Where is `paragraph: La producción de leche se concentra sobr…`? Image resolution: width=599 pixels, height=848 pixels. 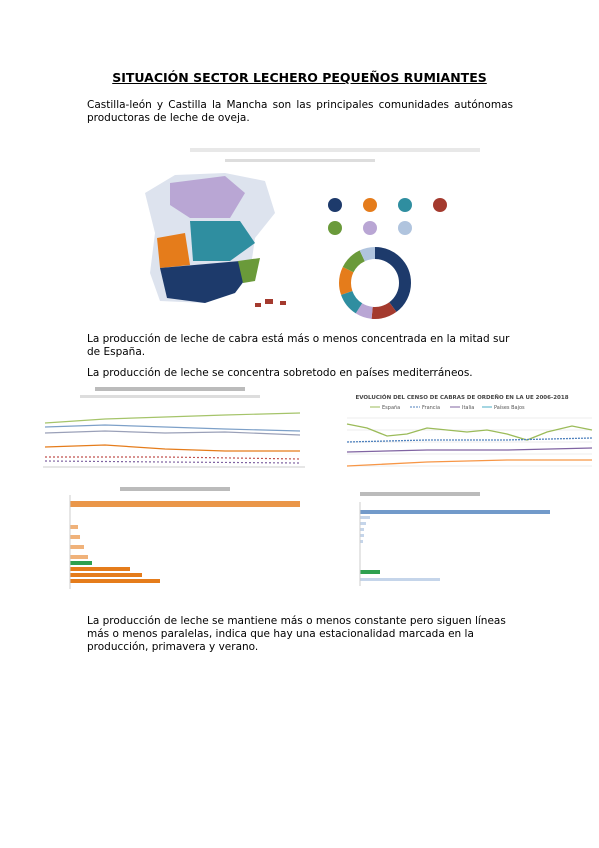
paragraph: La producción de leche se concentra sobr… is located at coordinates (280, 373).